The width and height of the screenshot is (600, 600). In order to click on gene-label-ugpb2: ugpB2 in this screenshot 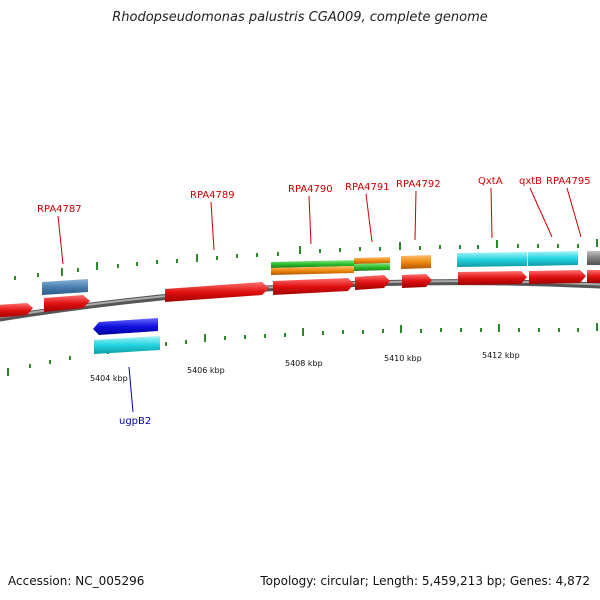, I will do `click(135, 421)`.